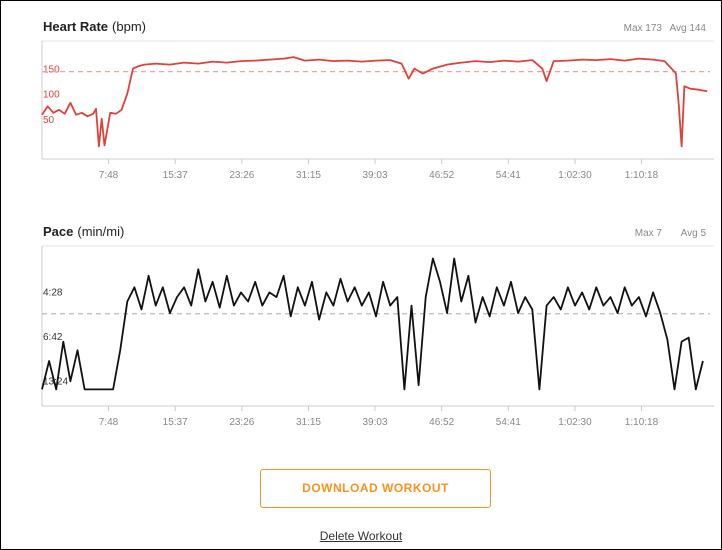 The width and height of the screenshot is (722, 550). I want to click on max-label: Max 7, so click(649, 233).